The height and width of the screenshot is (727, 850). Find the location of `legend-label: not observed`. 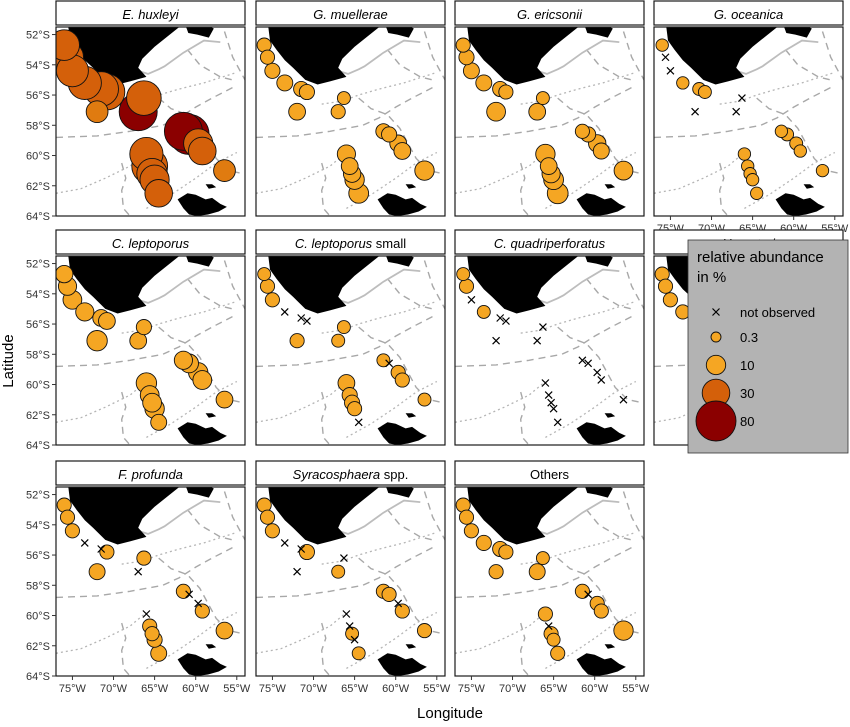

legend-label: not observed is located at coordinates (777, 312).